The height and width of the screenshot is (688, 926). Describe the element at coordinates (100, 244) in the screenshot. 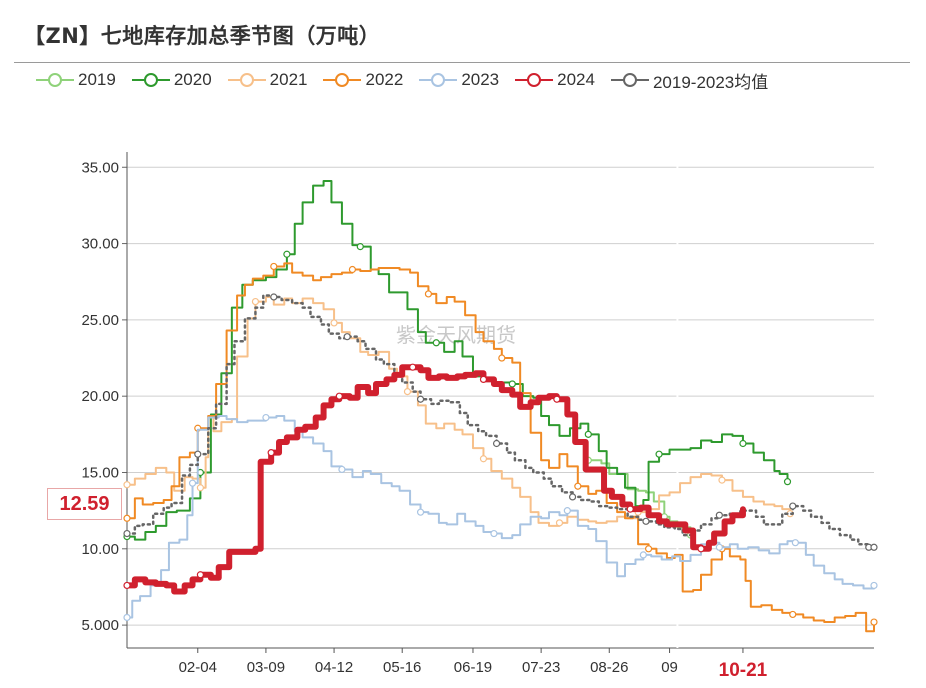

I see `y-tick-label: 30.00` at that location.